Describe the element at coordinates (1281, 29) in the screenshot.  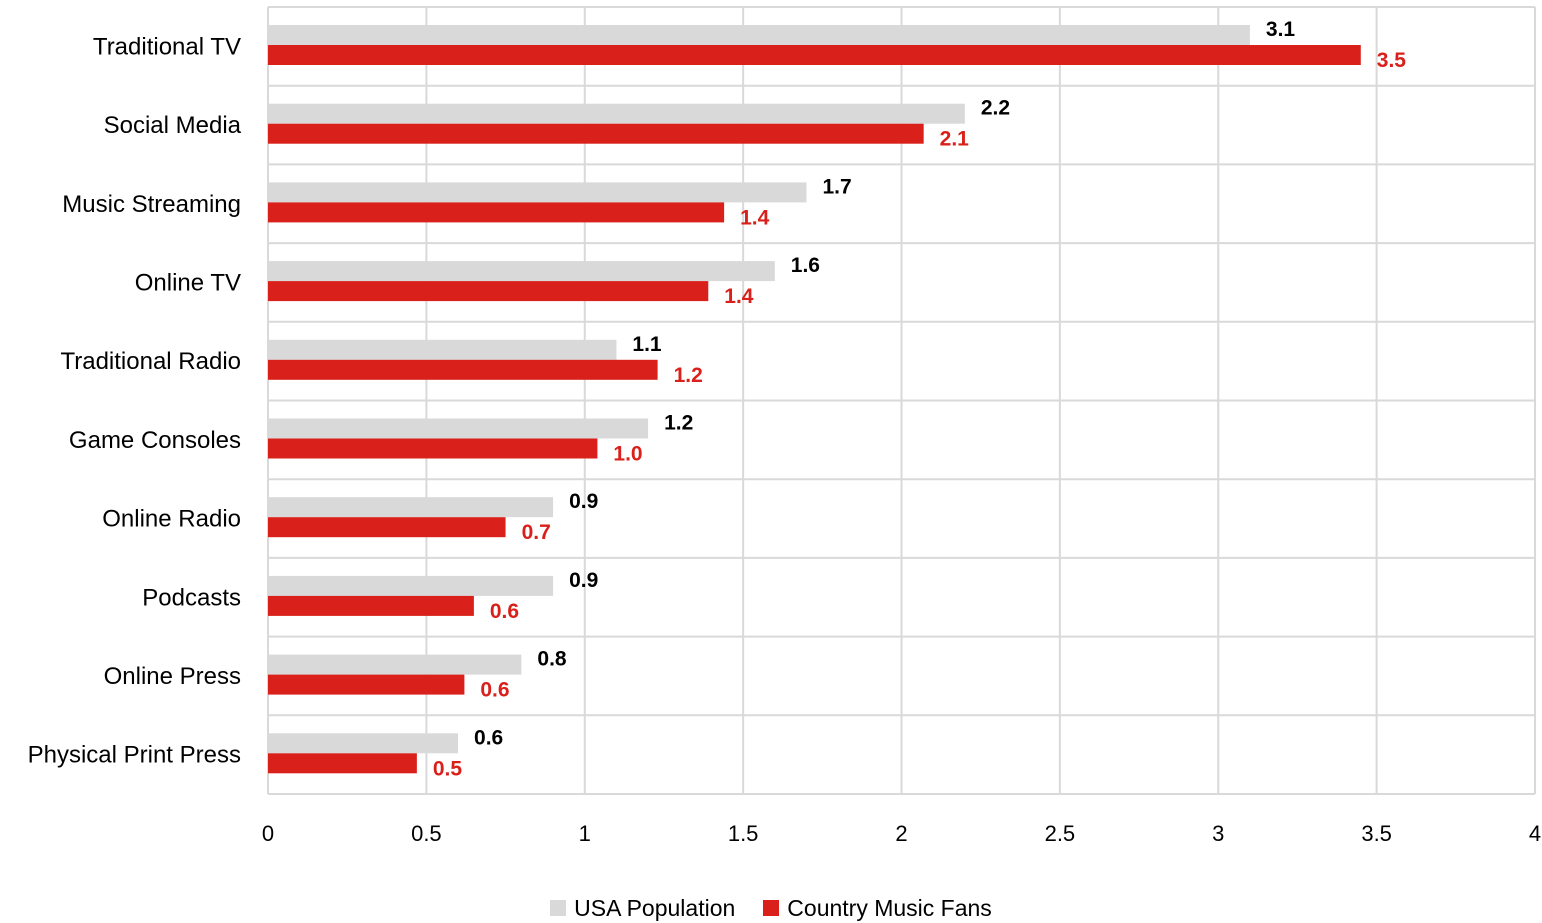
I see `data-label-usa-population: 3.1` at that location.